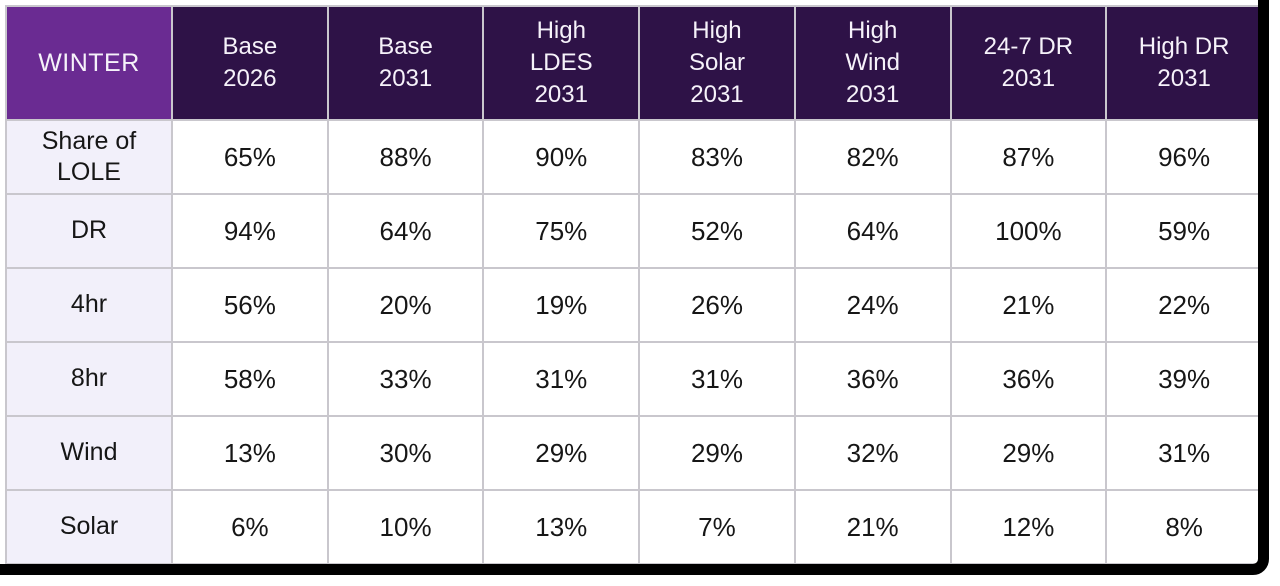 This screenshot has height=586, width=1280. What do you see at coordinates (561, 157) in the screenshot?
I see `data-cell: 90%` at bounding box center [561, 157].